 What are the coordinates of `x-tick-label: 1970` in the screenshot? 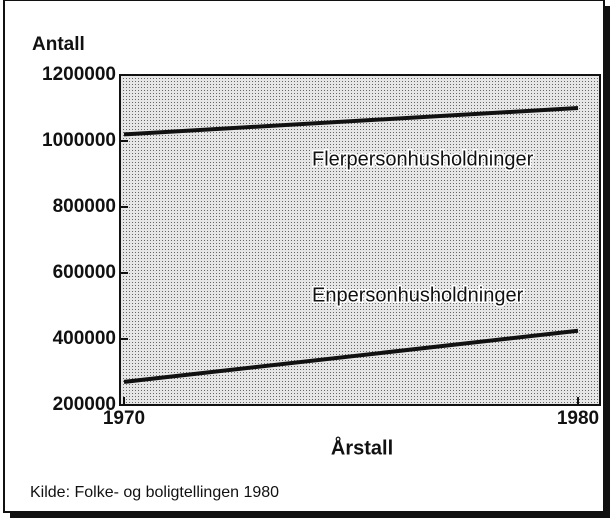 It's located at (124, 418).